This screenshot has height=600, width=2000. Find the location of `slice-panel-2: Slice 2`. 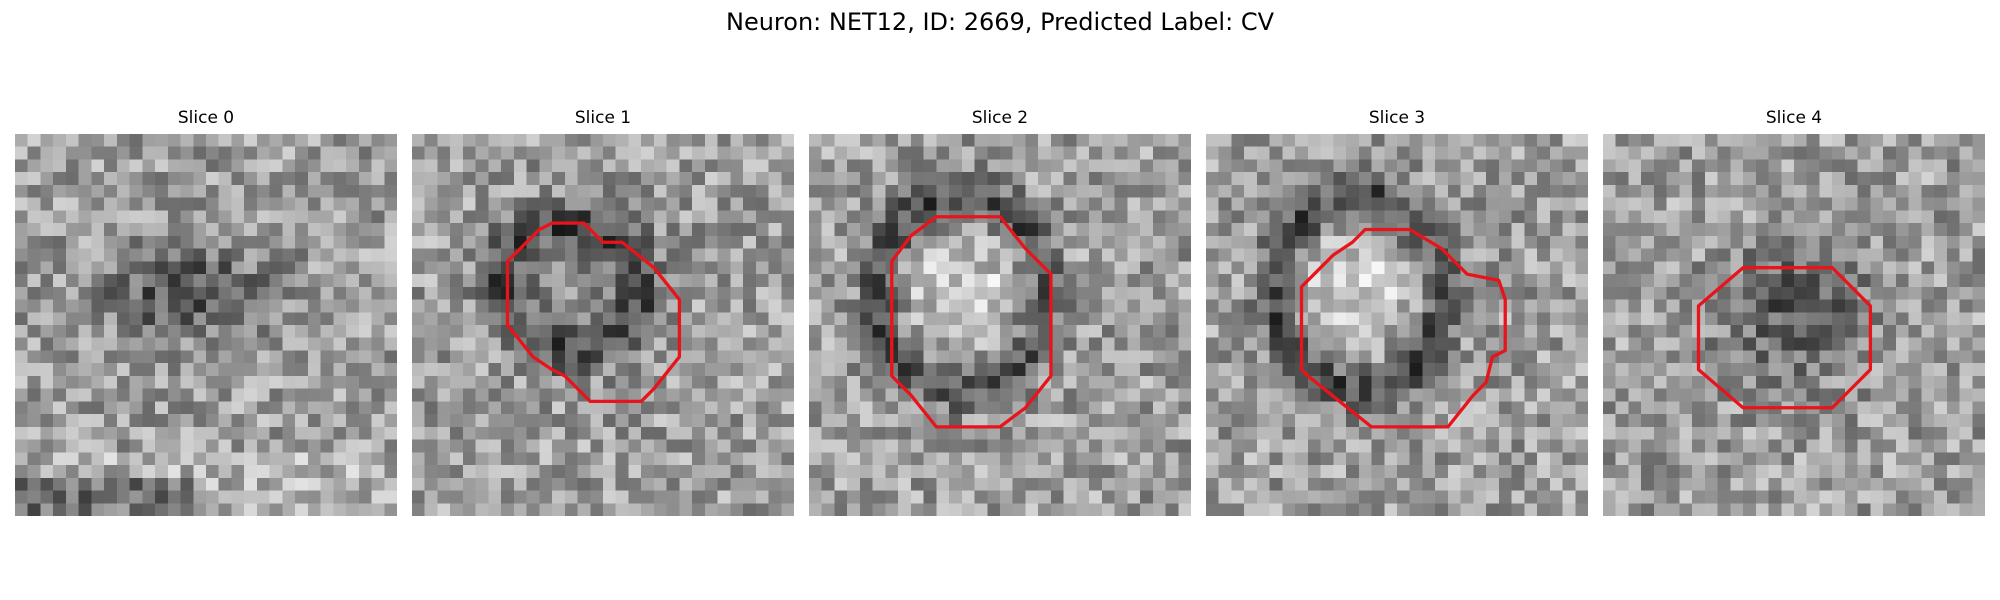

slice-panel-2: Slice 2 is located at coordinates (1000, 312).